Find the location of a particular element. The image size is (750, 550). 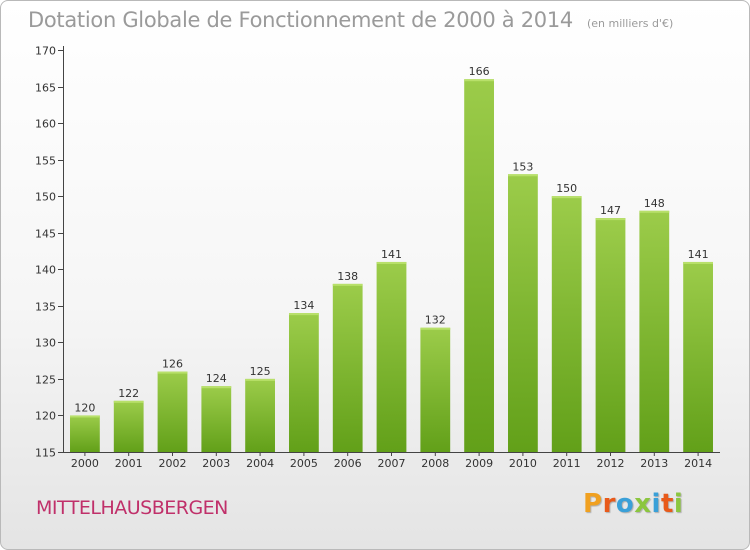

logo-letter: P is located at coordinates (593, 504).